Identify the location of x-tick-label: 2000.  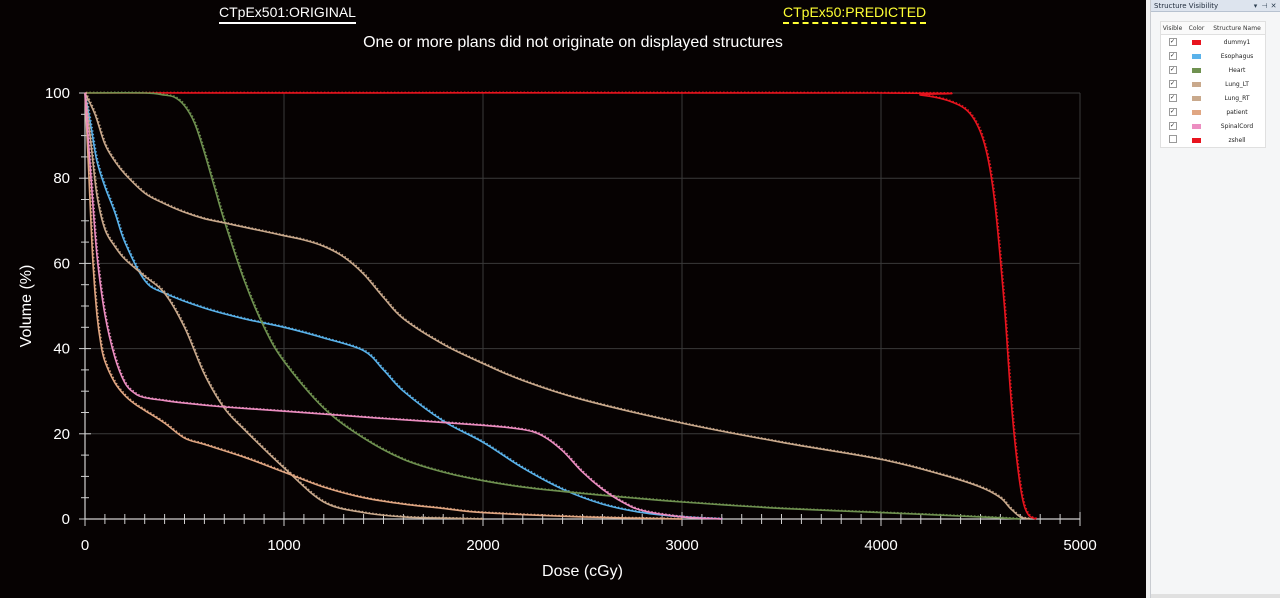
(482, 545).